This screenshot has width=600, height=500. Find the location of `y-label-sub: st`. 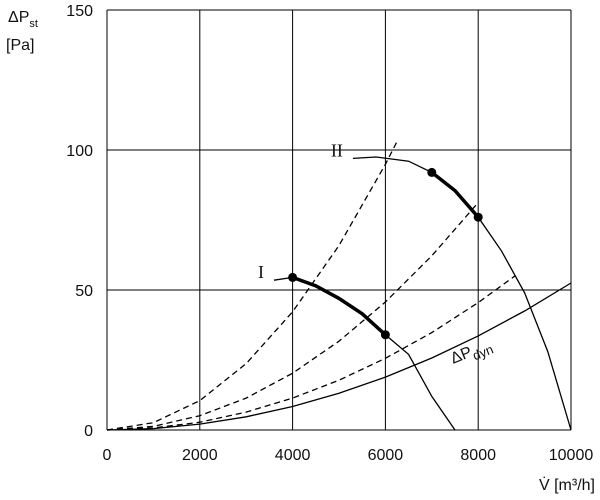

y-label-sub: st is located at coordinates (33, 24).